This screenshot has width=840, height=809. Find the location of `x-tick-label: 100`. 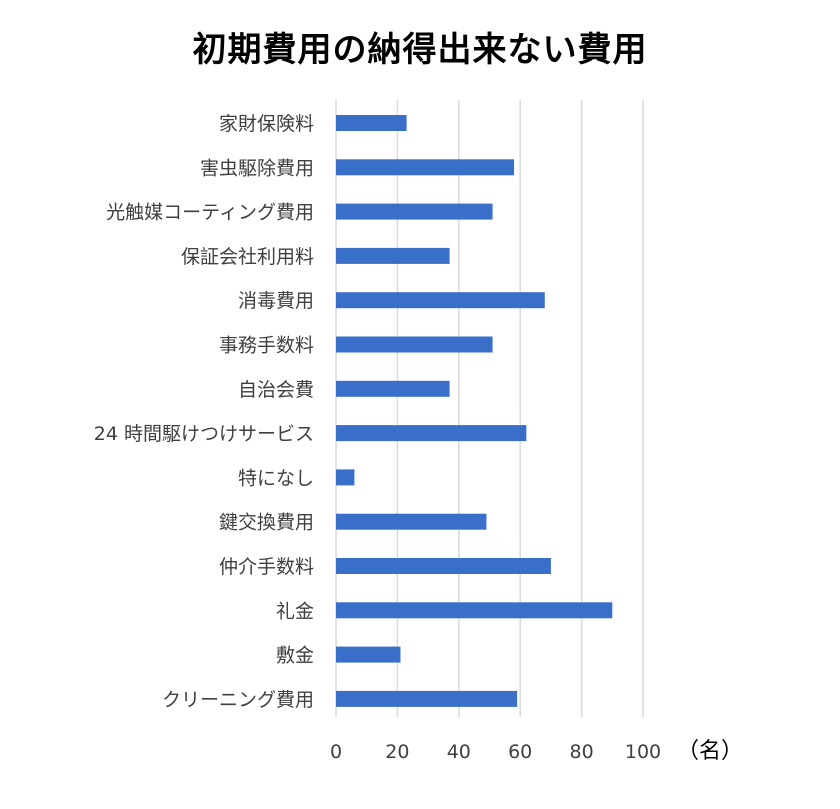

x-tick-label: 100 is located at coordinates (643, 752).